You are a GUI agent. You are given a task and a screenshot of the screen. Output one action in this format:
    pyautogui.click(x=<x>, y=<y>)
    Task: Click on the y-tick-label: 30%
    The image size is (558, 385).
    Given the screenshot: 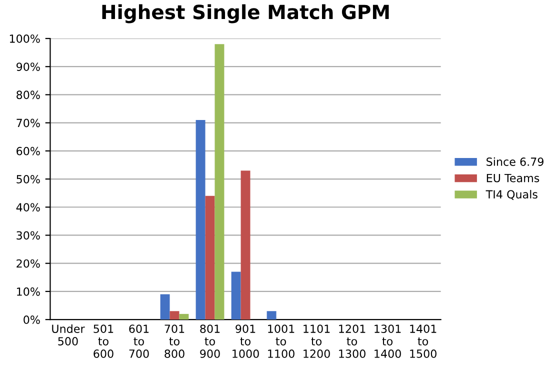 What is the action you would take?
    pyautogui.click(x=28, y=235)
    